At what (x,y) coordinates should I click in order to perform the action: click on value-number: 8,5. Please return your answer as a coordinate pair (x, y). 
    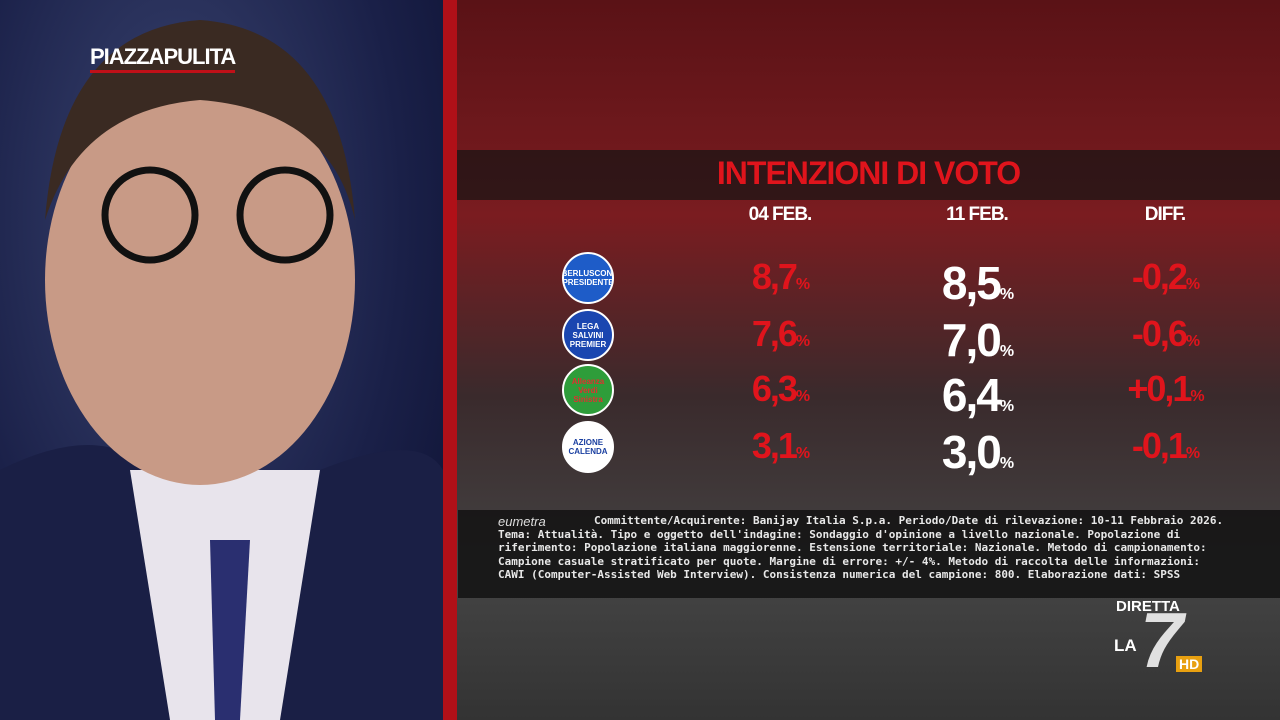
    Looking at the image, I should click on (971, 283).